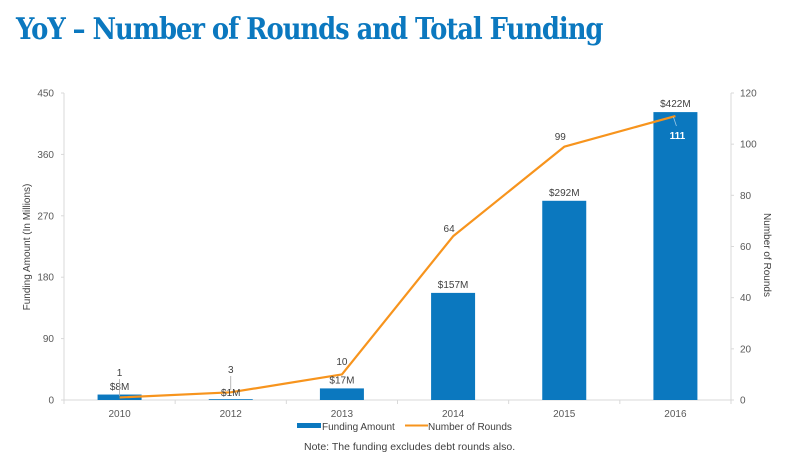  What do you see at coordinates (45, 94) in the screenshot?
I see `y-tick-label: 450` at bounding box center [45, 94].